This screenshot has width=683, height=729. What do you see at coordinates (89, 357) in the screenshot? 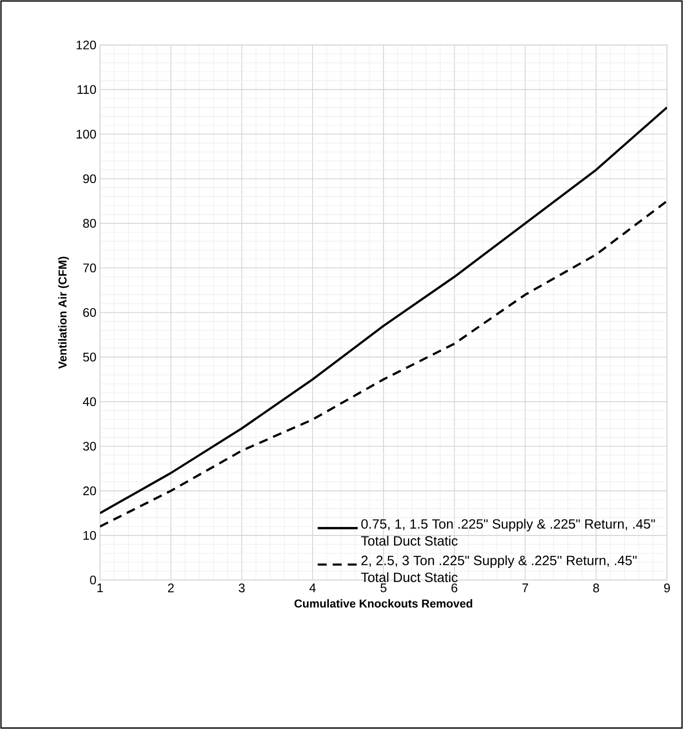
I see `y-tick-label: 50` at bounding box center [89, 357].